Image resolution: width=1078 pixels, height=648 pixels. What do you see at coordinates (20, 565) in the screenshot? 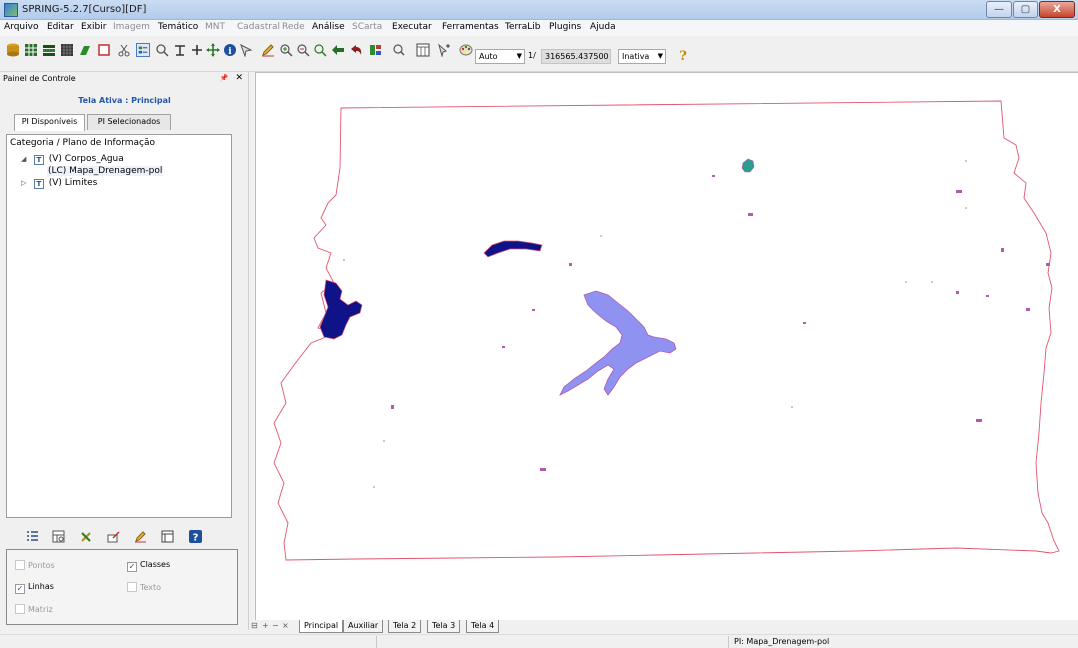
I see `checkbox-pontos` at bounding box center [20, 565].